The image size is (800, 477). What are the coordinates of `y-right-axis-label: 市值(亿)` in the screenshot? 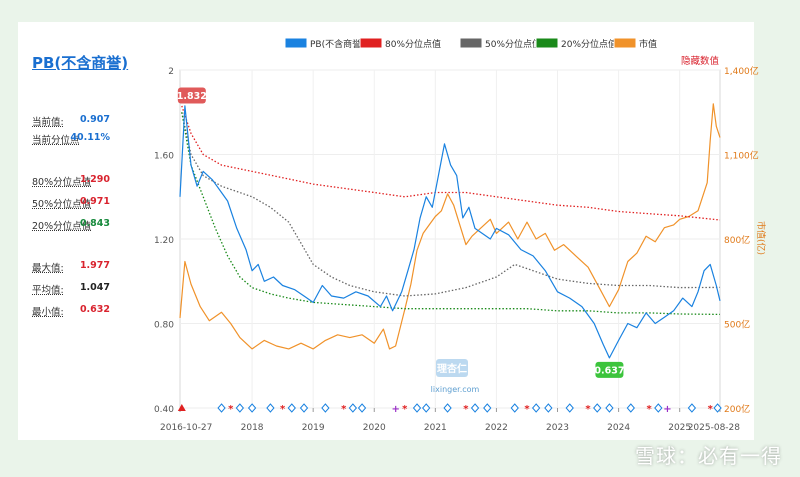 It's located at (761, 238).